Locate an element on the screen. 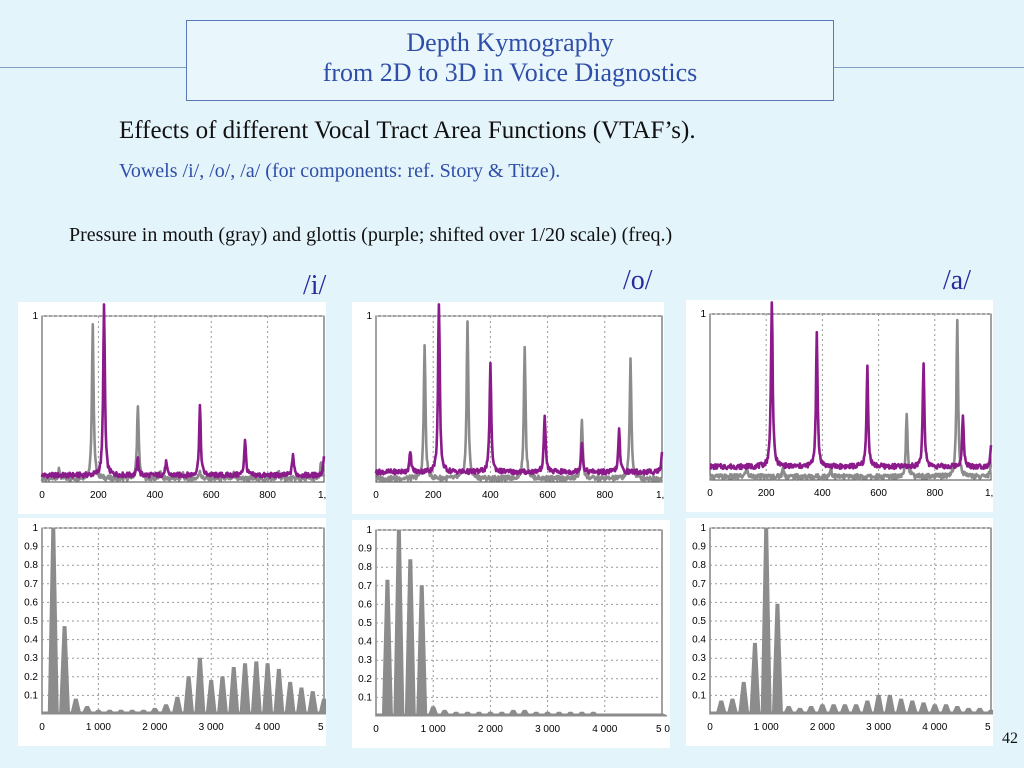 This screenshot has width=1024, height=768. chart-a-low: 0 200 400 600 800 1,000 1 is located at coordinates (839, 406).